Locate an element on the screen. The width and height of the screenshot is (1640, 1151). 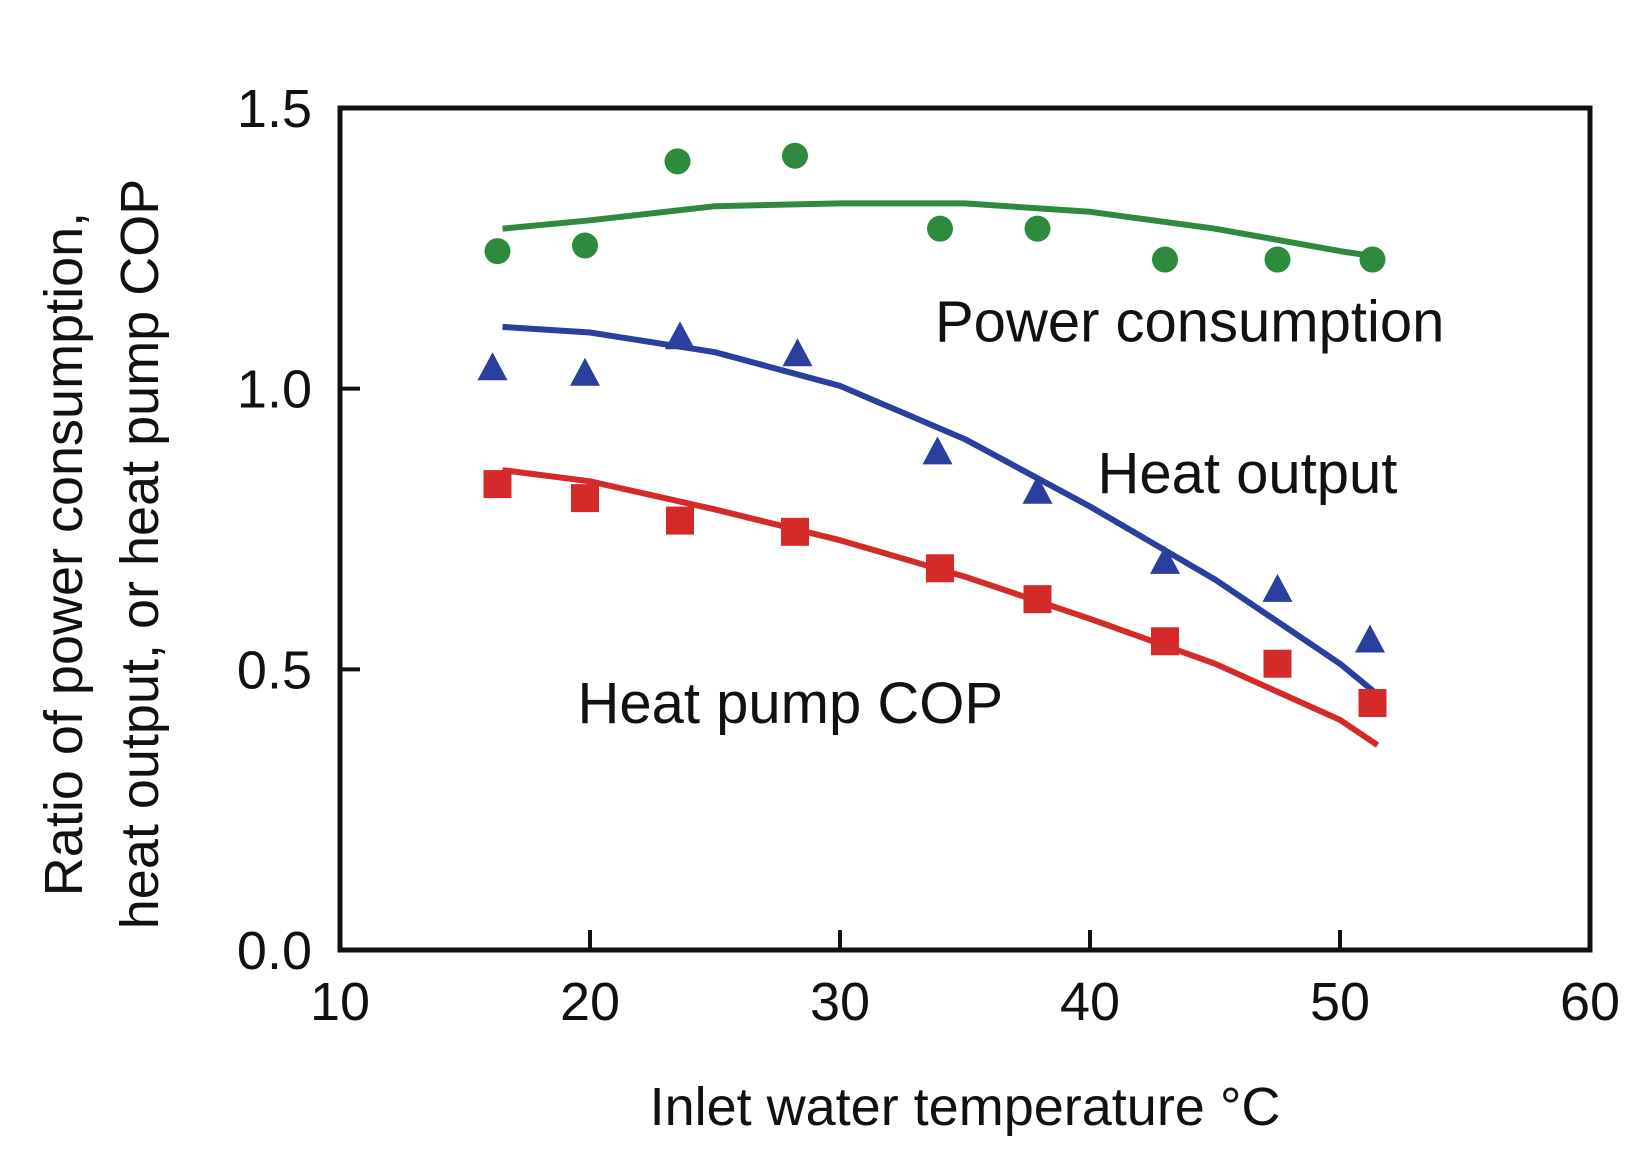
x-tick-label: 20 is located at coordinates (590, 1002).